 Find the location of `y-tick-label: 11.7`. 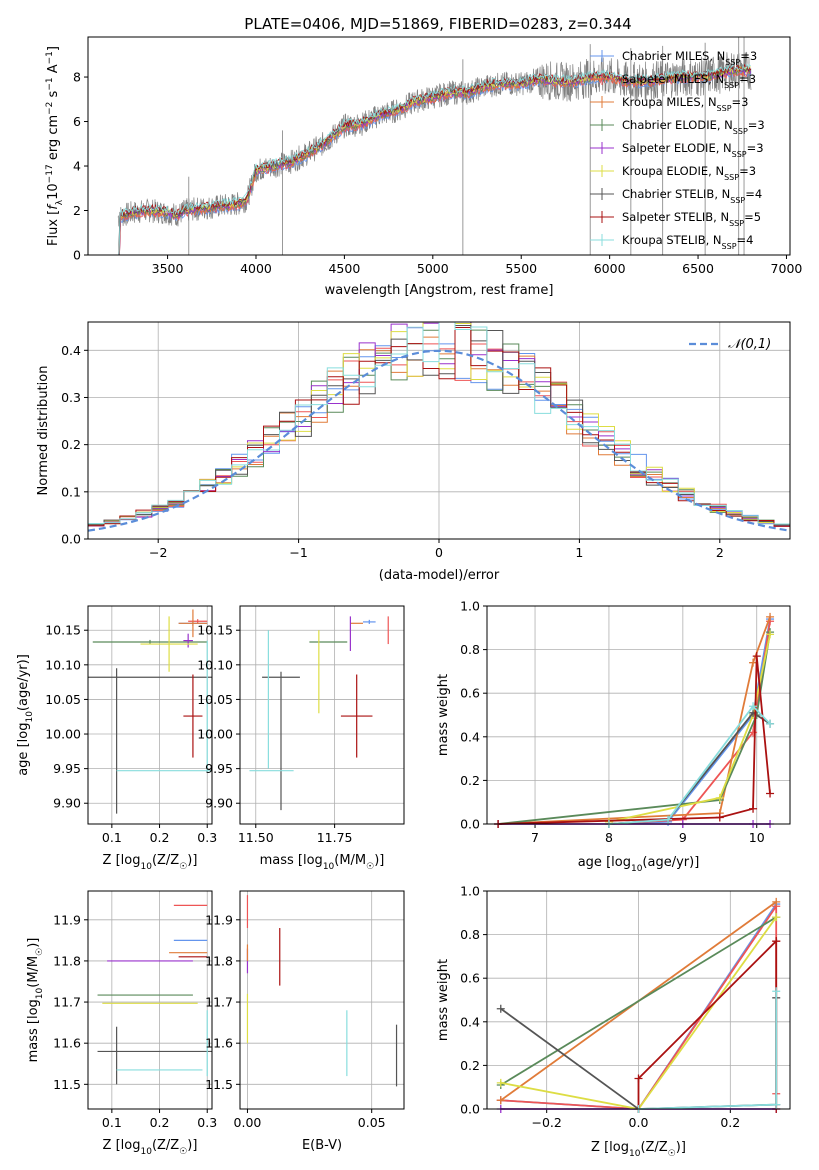

y-tick-label: 11.7 is located at coordinates (219, 1002).